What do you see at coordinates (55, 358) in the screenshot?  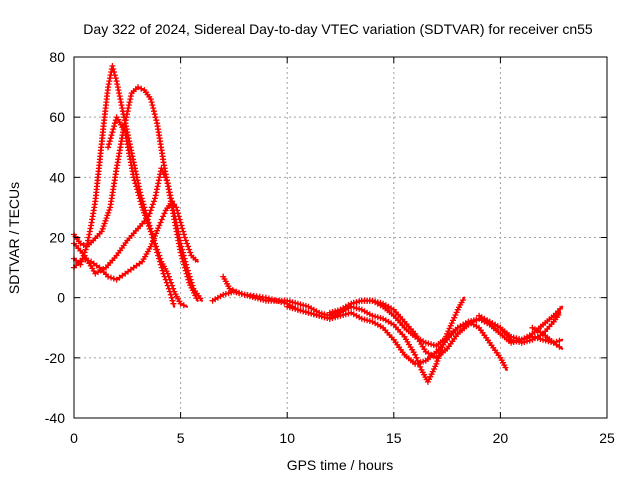 I see `y-tick-label: -20` at bounding box center [55, 358].